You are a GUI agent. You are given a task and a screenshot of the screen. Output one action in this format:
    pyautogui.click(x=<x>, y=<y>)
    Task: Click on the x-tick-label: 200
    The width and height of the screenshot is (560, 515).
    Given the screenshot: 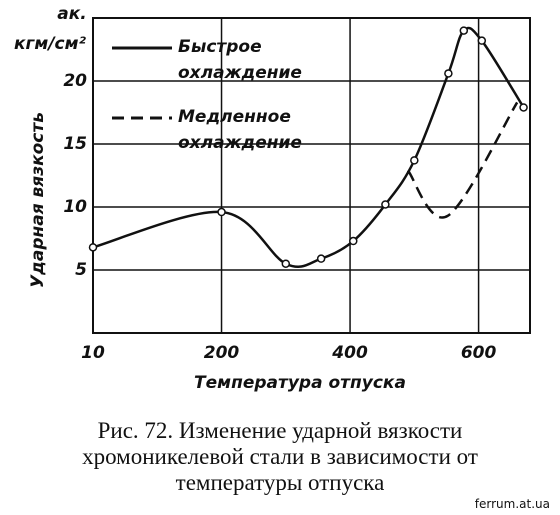 What is the action you would take?
    pyautogui.click(x=222, y=353)
    